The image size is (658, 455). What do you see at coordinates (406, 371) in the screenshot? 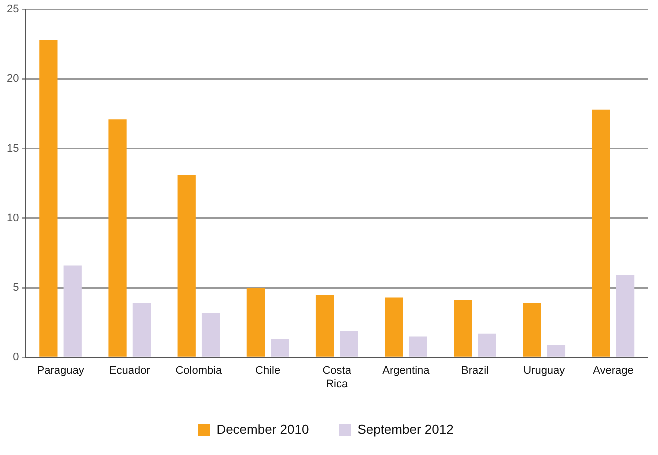
I see `x-tick-label: Argentina` at bounding box center [406, 371].